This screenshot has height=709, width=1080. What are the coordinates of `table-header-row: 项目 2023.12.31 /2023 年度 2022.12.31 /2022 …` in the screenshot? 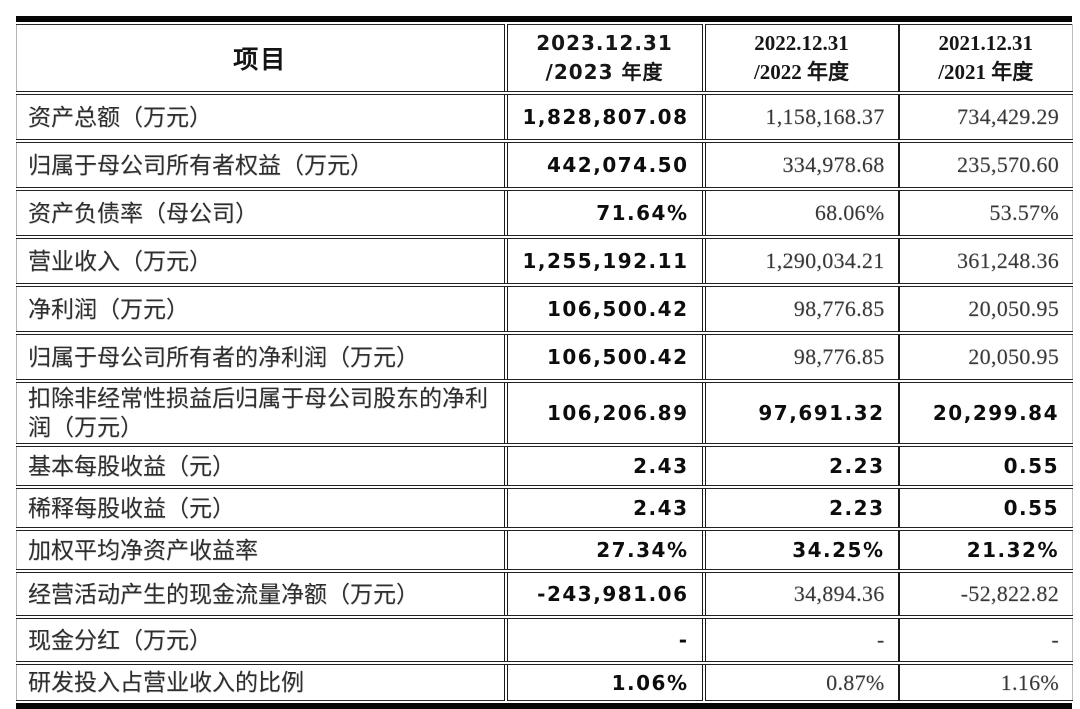 It's located at (544, 59).